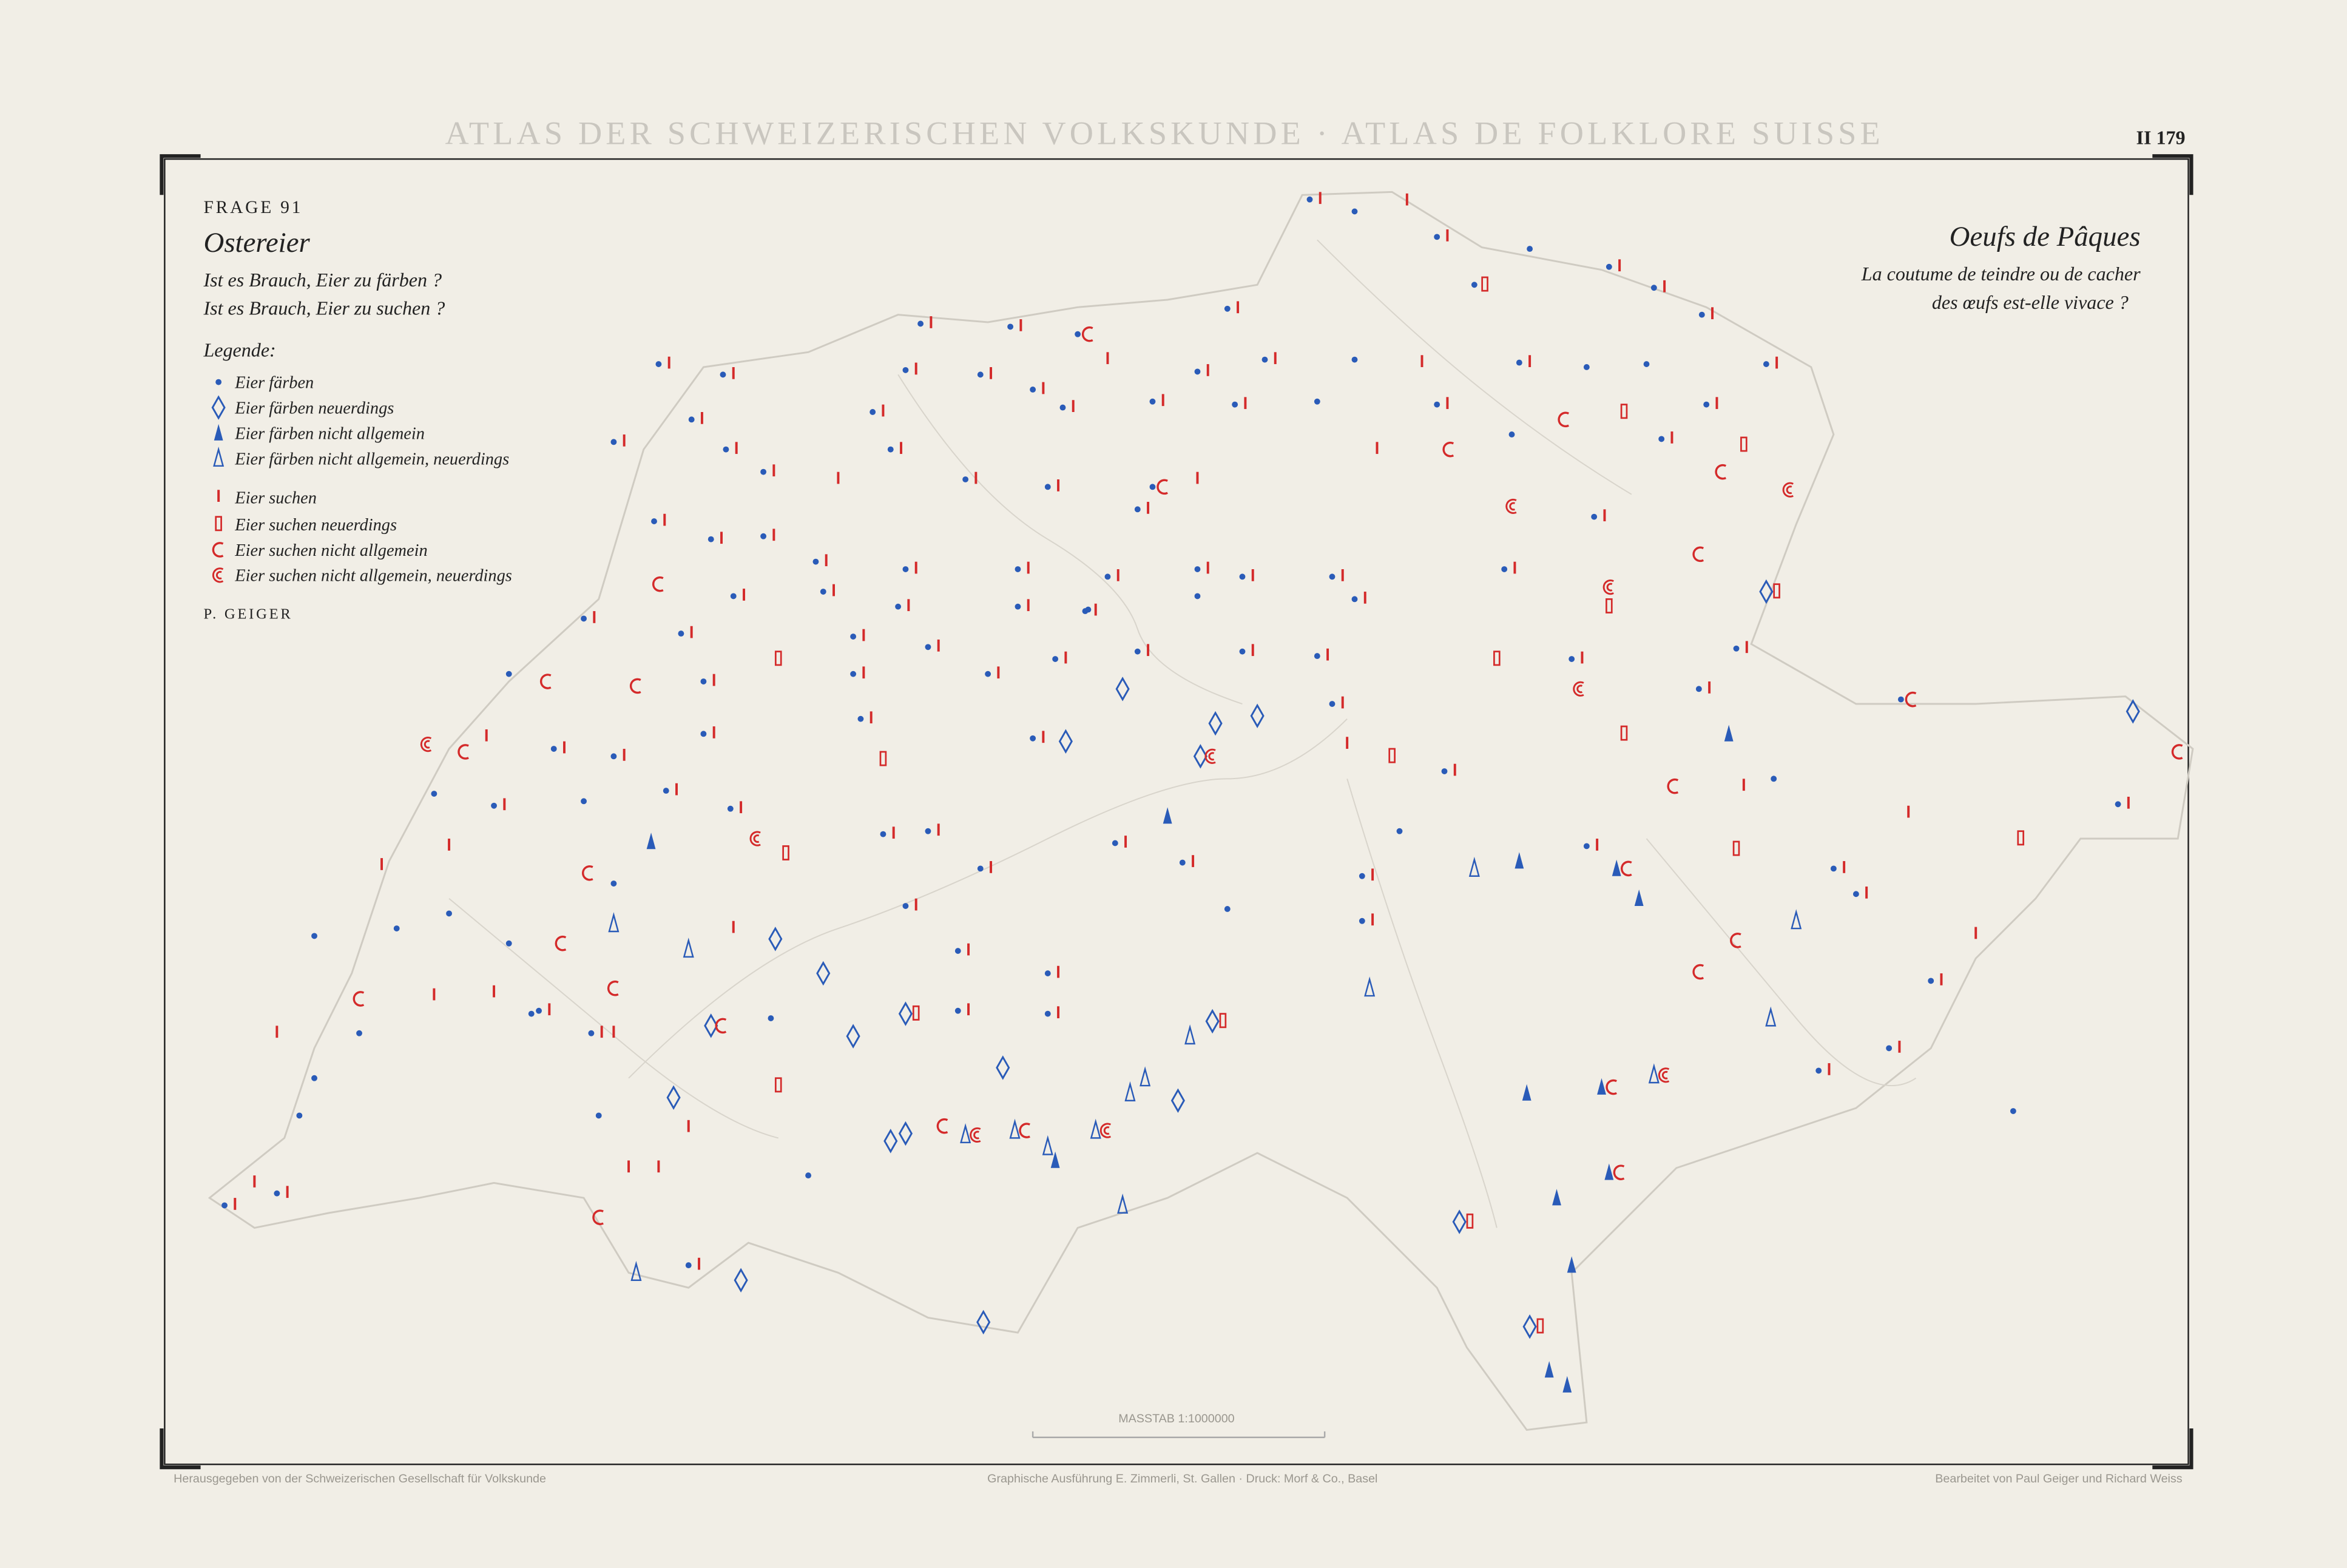 The image size is (2347, 1568). Describe the element at coordinates (2045, 237) in the screenshot. I see `title-fr: Oeufs de Pâques` at that location.